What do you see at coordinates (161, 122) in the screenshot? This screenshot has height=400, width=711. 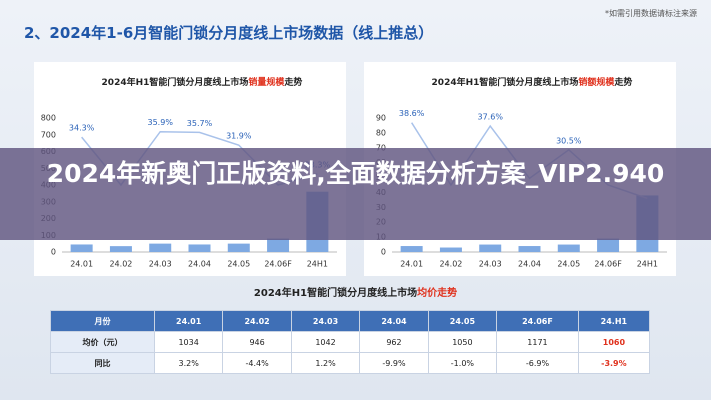 I see `data-label: 35.9%` at bounding box center [161, 122].